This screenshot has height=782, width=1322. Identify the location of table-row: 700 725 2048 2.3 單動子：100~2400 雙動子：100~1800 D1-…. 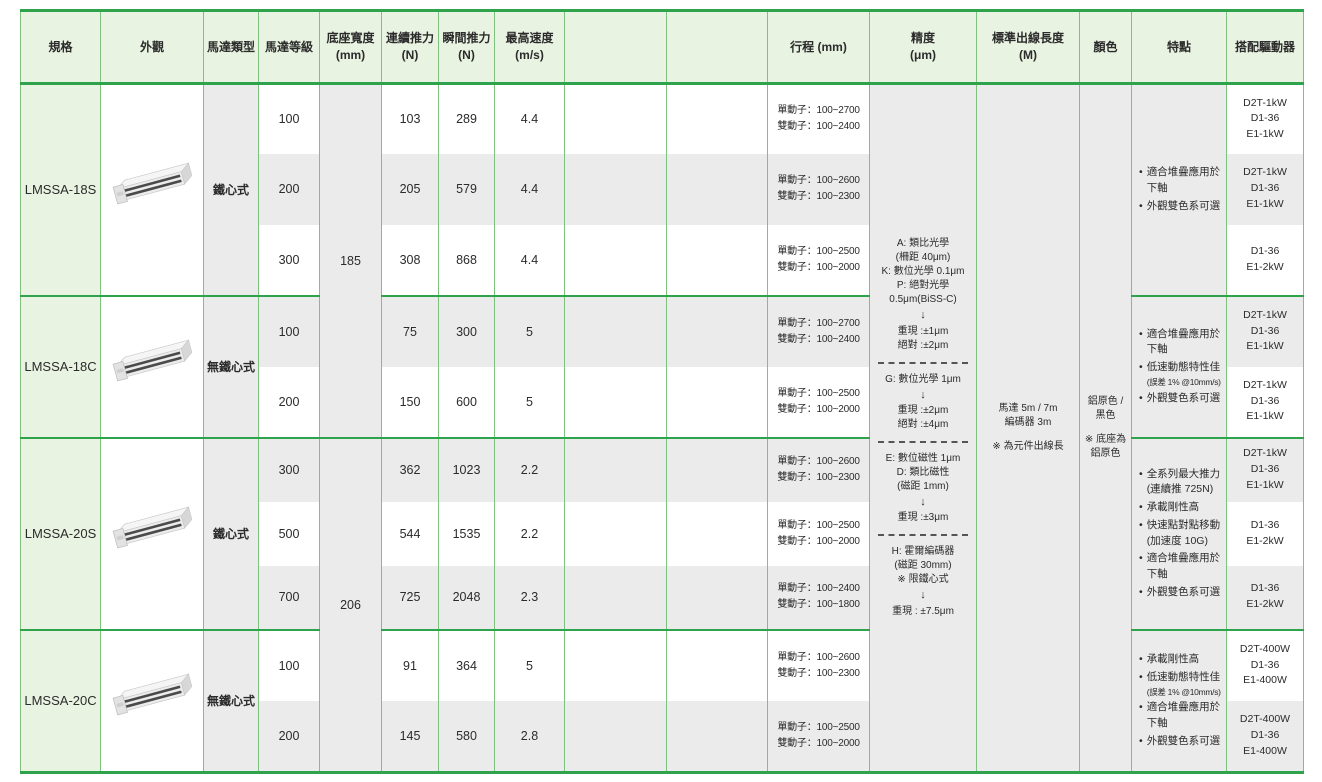
(662, 597).